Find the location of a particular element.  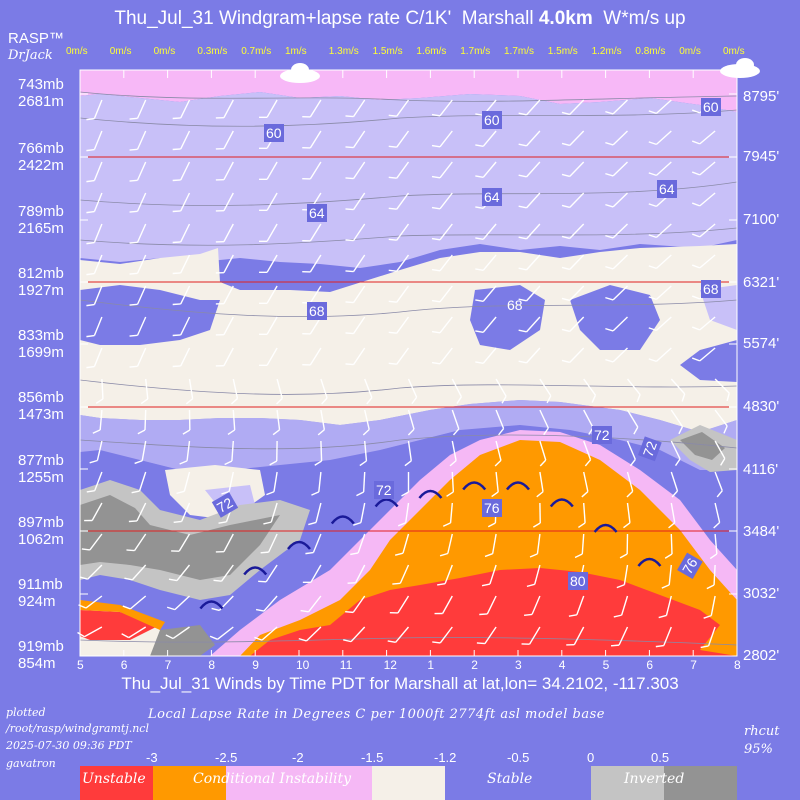

brand-label: RASP™ is located at coordinates (36, 38).